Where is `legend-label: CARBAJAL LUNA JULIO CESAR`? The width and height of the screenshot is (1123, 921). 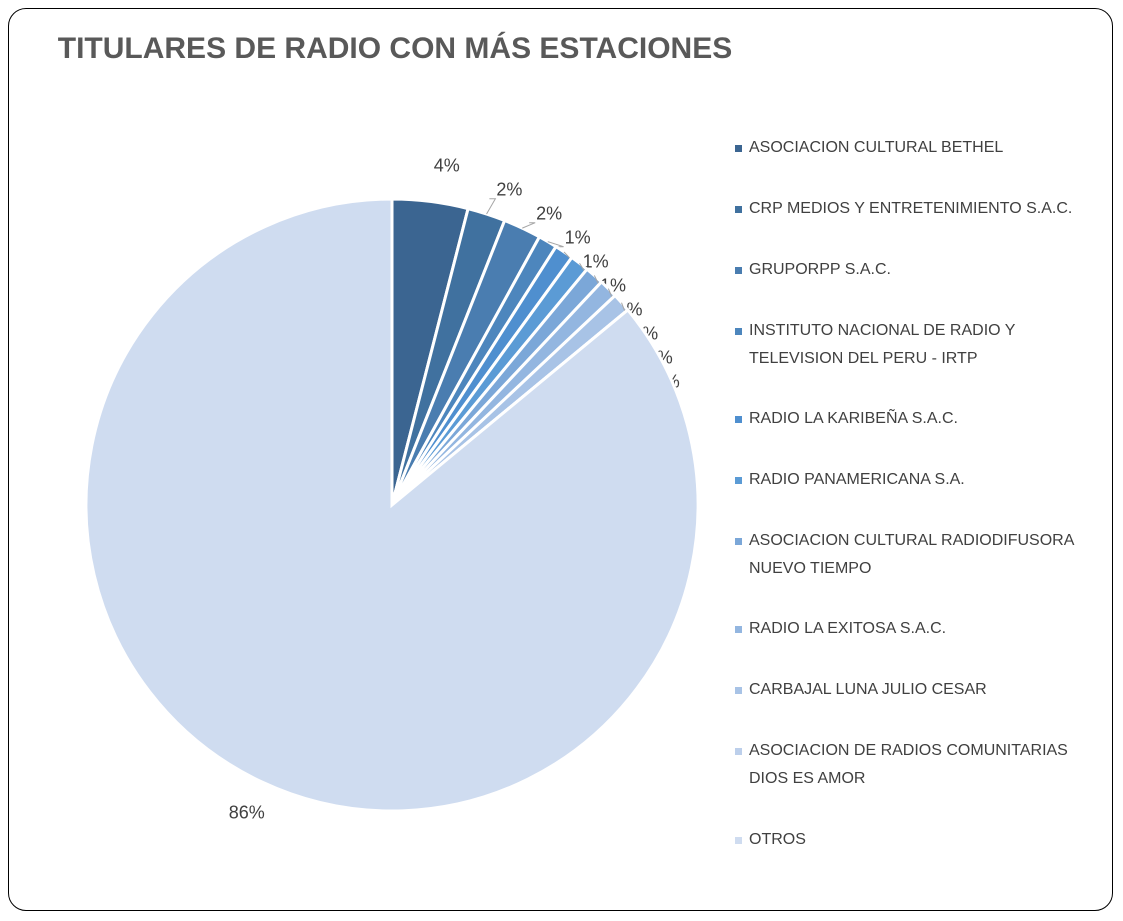 legend-label: CARBAJAL LUNA JULIO CESAR is located at coordinates (868, 690).